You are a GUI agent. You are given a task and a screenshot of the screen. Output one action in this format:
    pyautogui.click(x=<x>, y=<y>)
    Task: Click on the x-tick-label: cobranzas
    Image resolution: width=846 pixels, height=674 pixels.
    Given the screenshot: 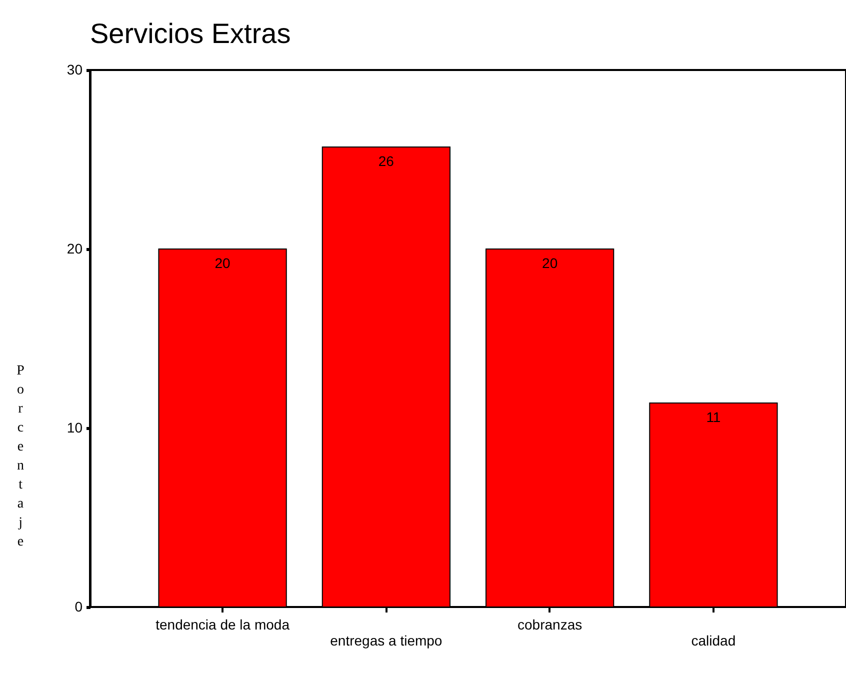 What is the action you would take?
    pyautogui.click(x=550, y=624)
    